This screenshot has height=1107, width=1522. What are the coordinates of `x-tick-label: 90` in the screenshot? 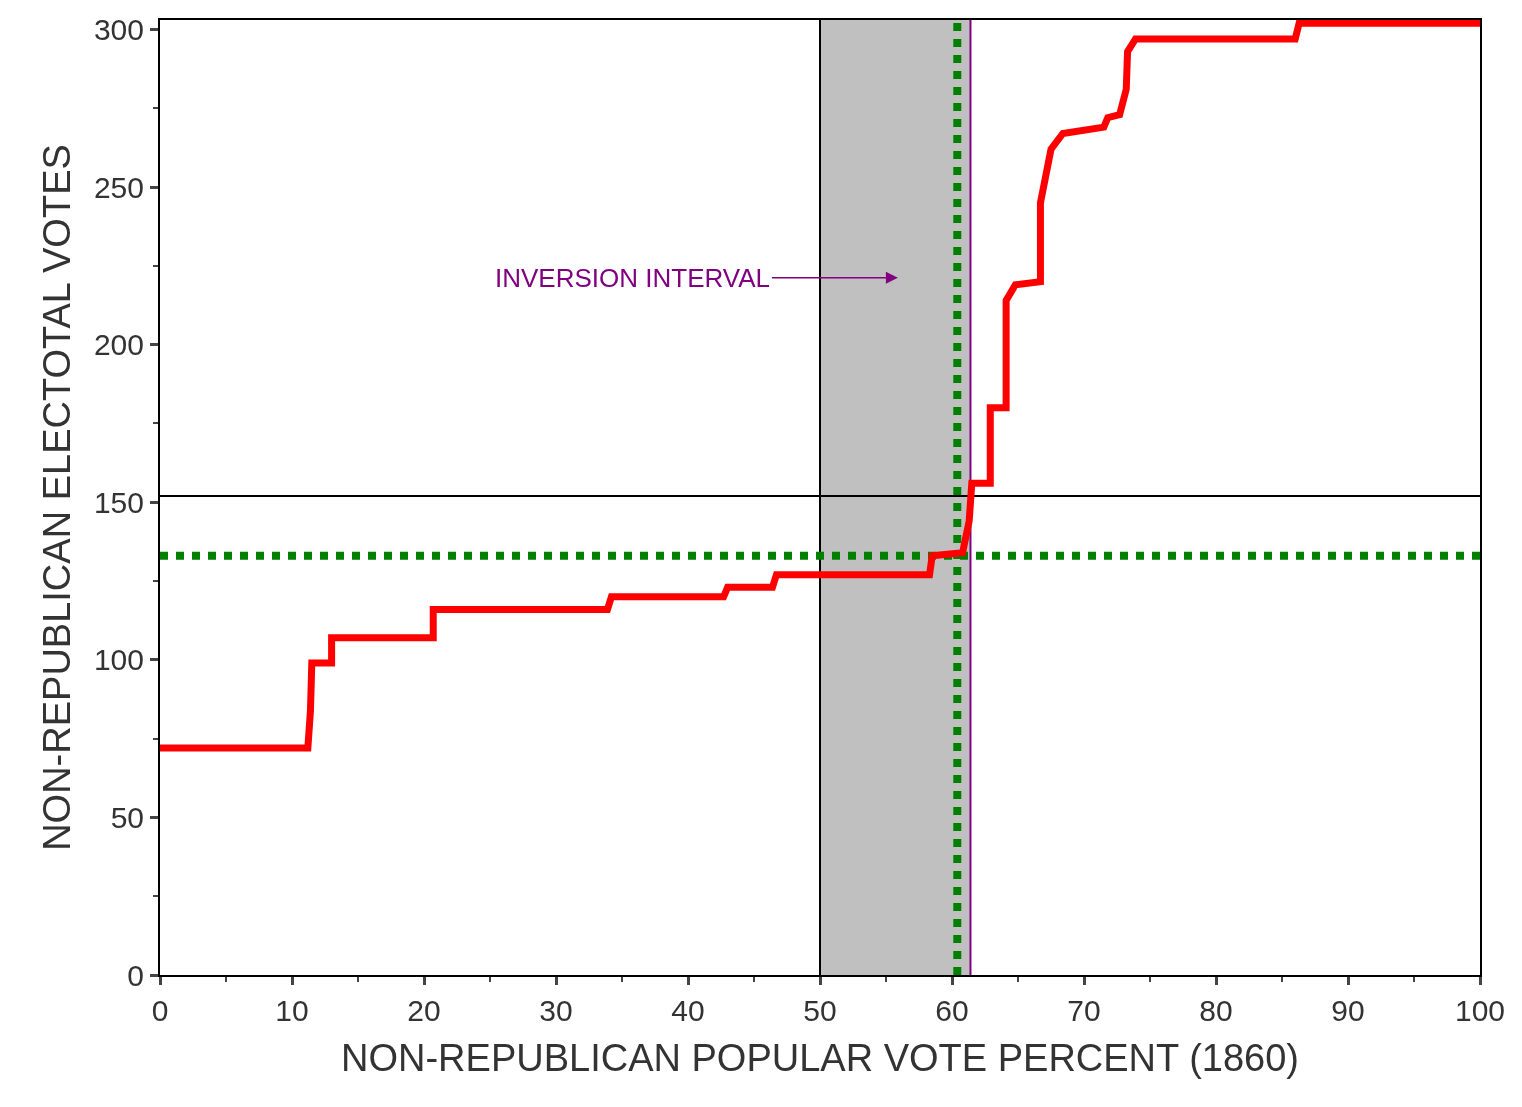 It's located at (1348, 1010).